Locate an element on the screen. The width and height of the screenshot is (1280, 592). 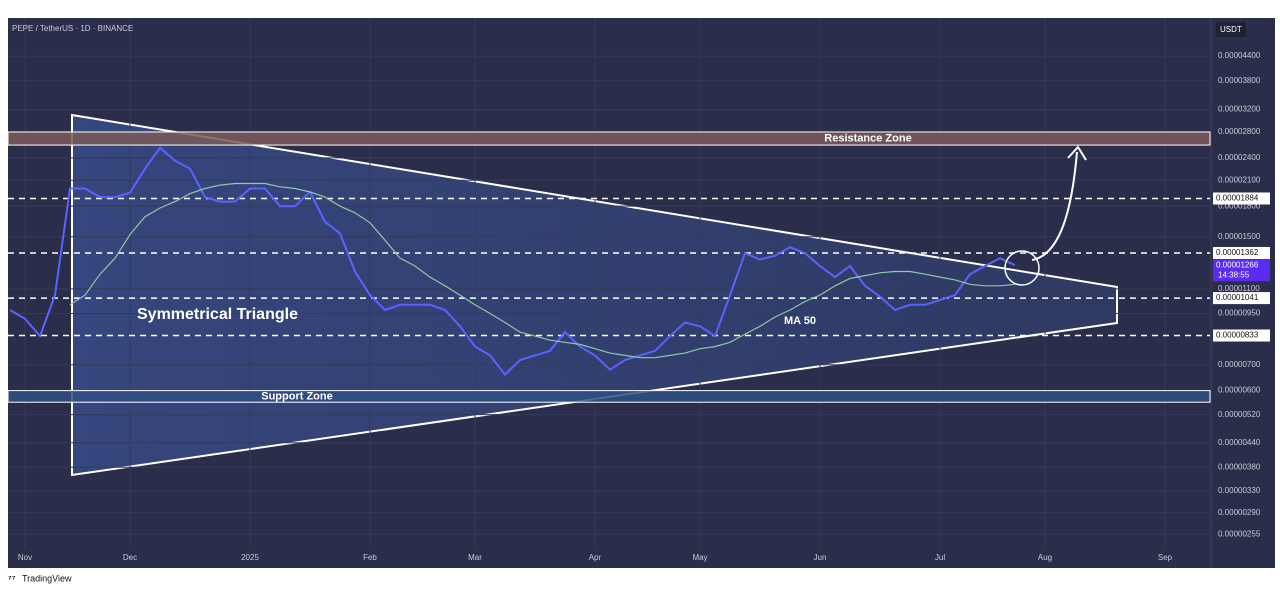
x-tick-label: Nov is located at coordinates (25, 557).